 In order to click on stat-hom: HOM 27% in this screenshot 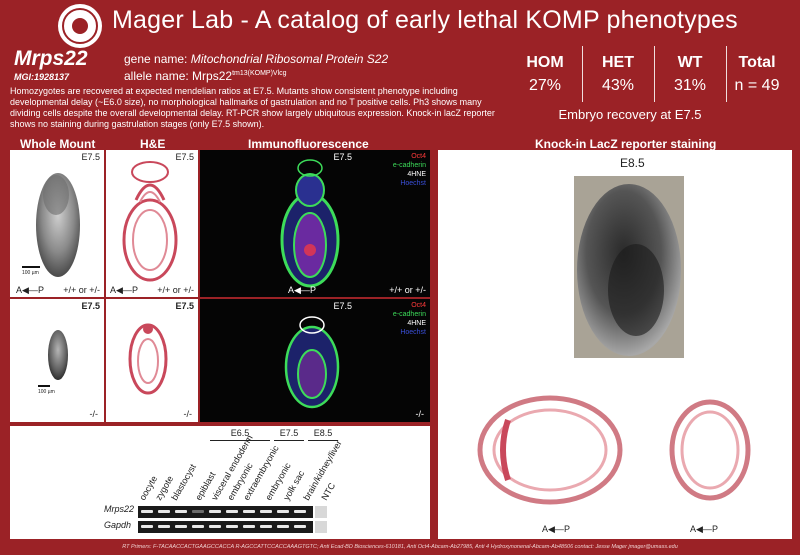, I will do `click(545, 74)`.